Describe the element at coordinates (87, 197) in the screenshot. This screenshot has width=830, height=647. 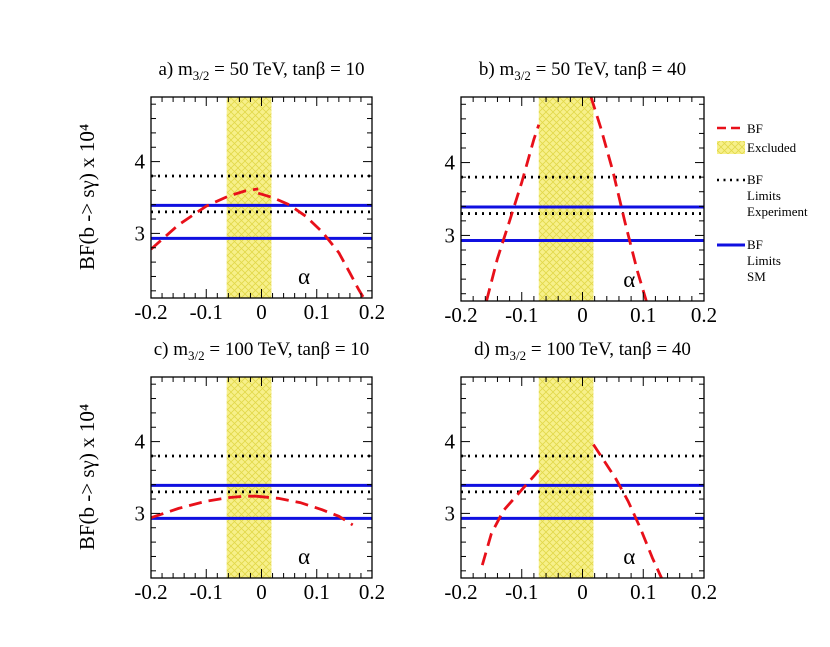
I see `y-axis-label-top: BF(b -> sγ) x 10⁴` at that location.